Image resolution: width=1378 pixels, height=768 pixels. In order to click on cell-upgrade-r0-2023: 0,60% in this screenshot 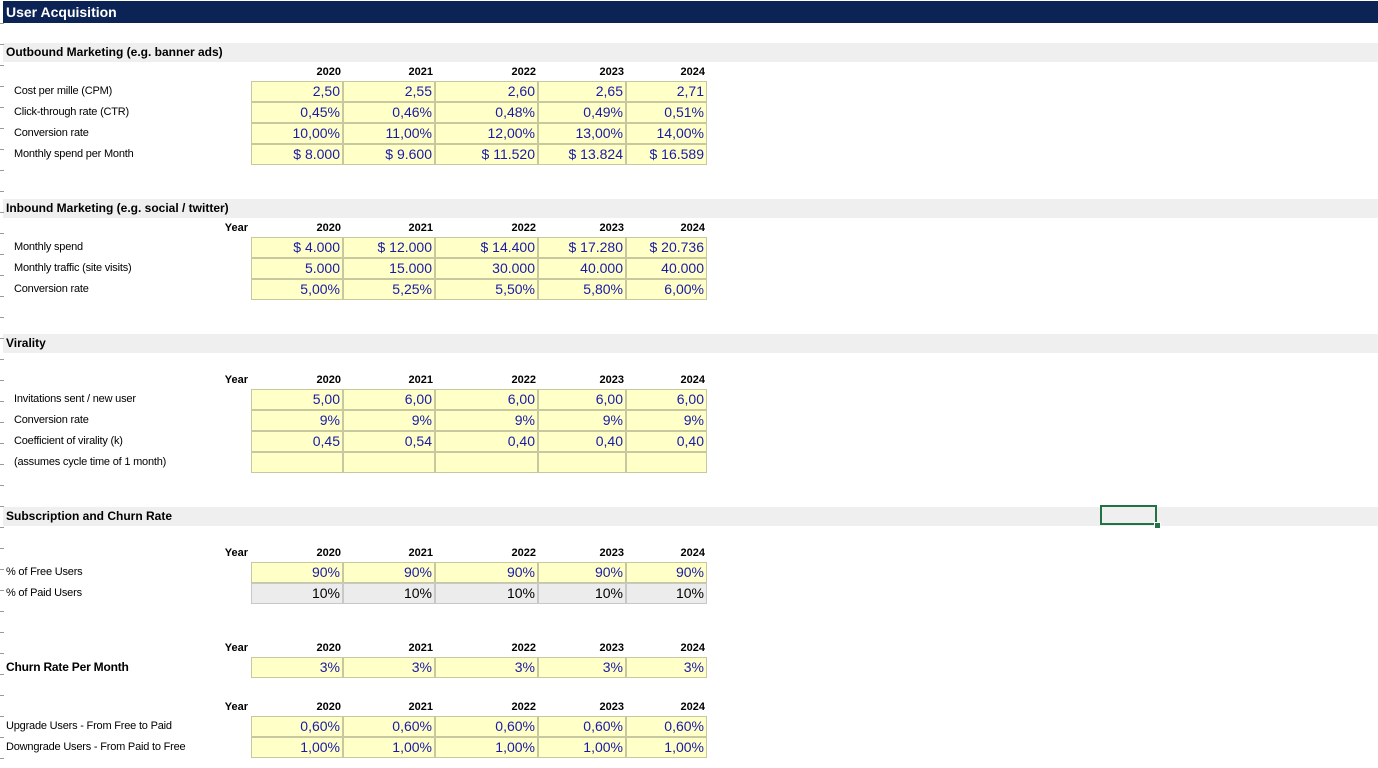, I will do `click(582, 726)`.